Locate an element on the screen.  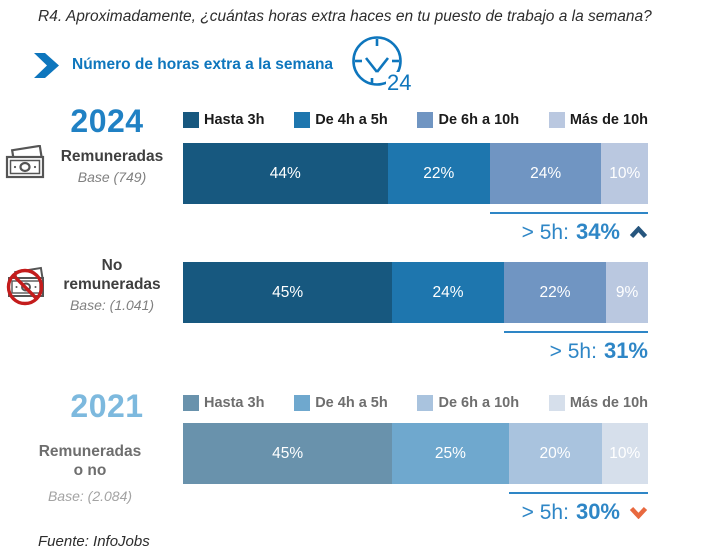
gt5h-value: 30% is located at coordinates (597, 511).